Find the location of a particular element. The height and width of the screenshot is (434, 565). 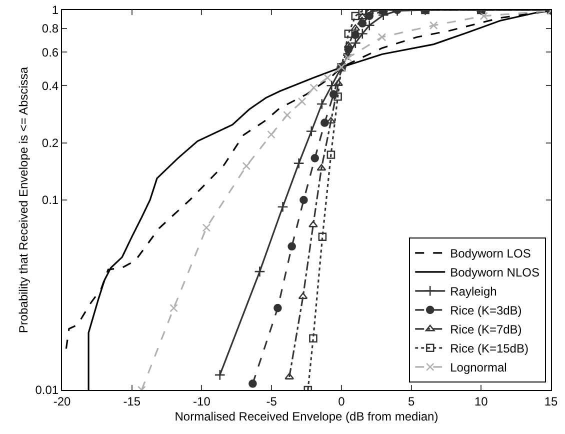

legend-label: Lognormal is located at coordinates (478, 367).